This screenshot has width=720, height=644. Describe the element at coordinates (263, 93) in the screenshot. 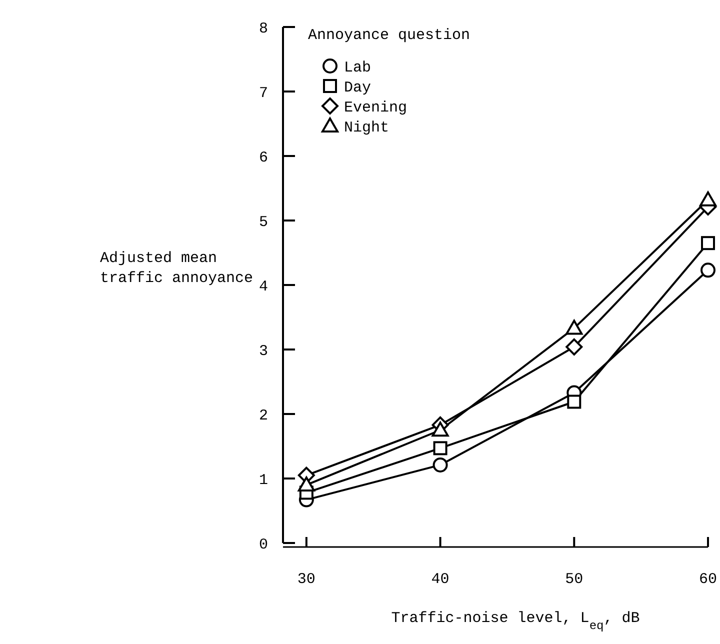

I see `y-tick-label: 7` at that location.